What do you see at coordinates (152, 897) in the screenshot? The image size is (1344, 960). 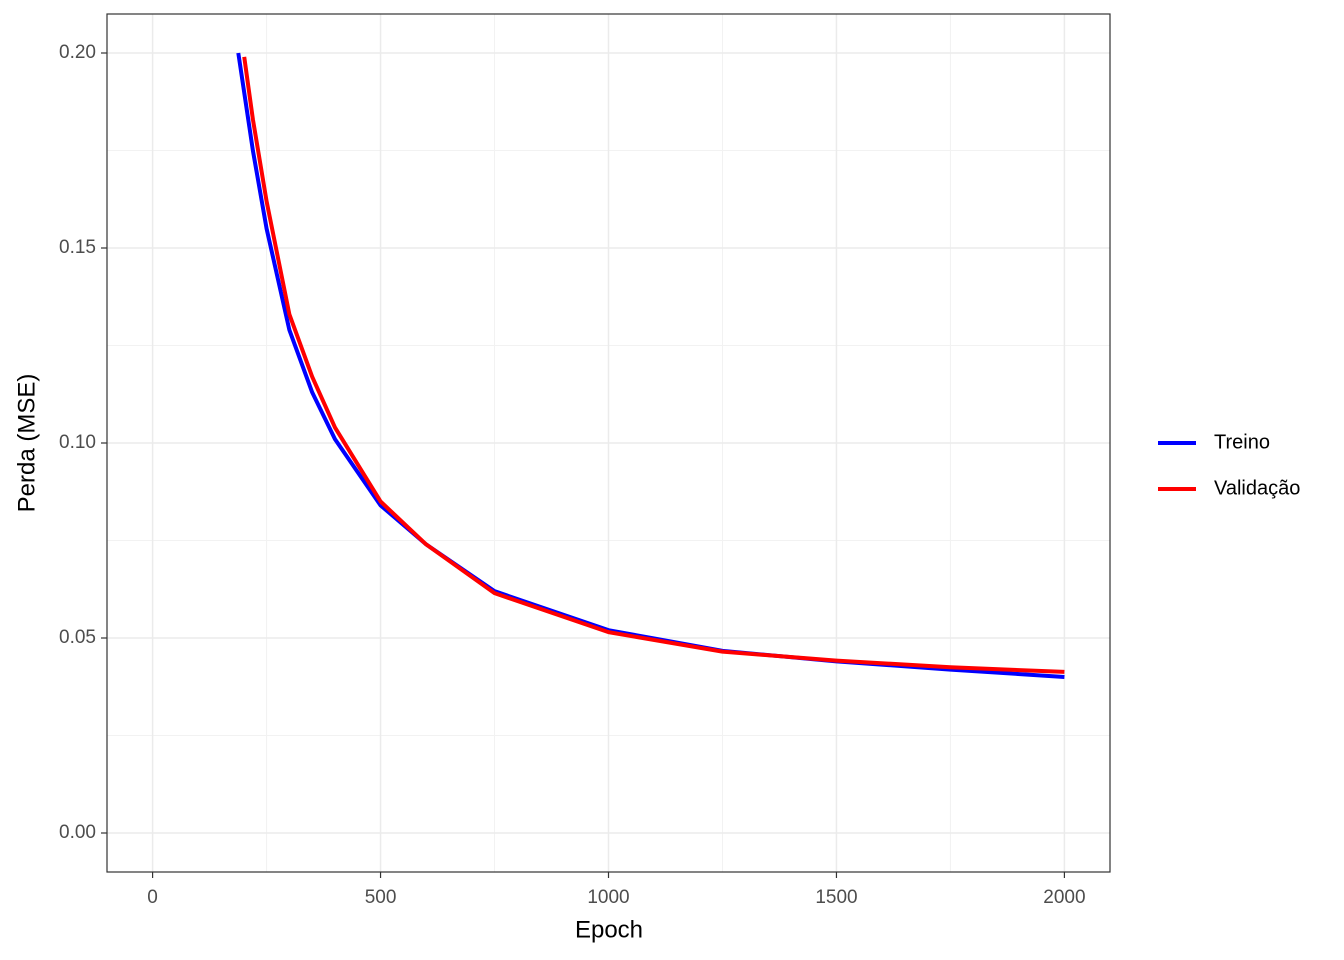 I see `x-tick-label: 0` at bounding box center [152, 897].